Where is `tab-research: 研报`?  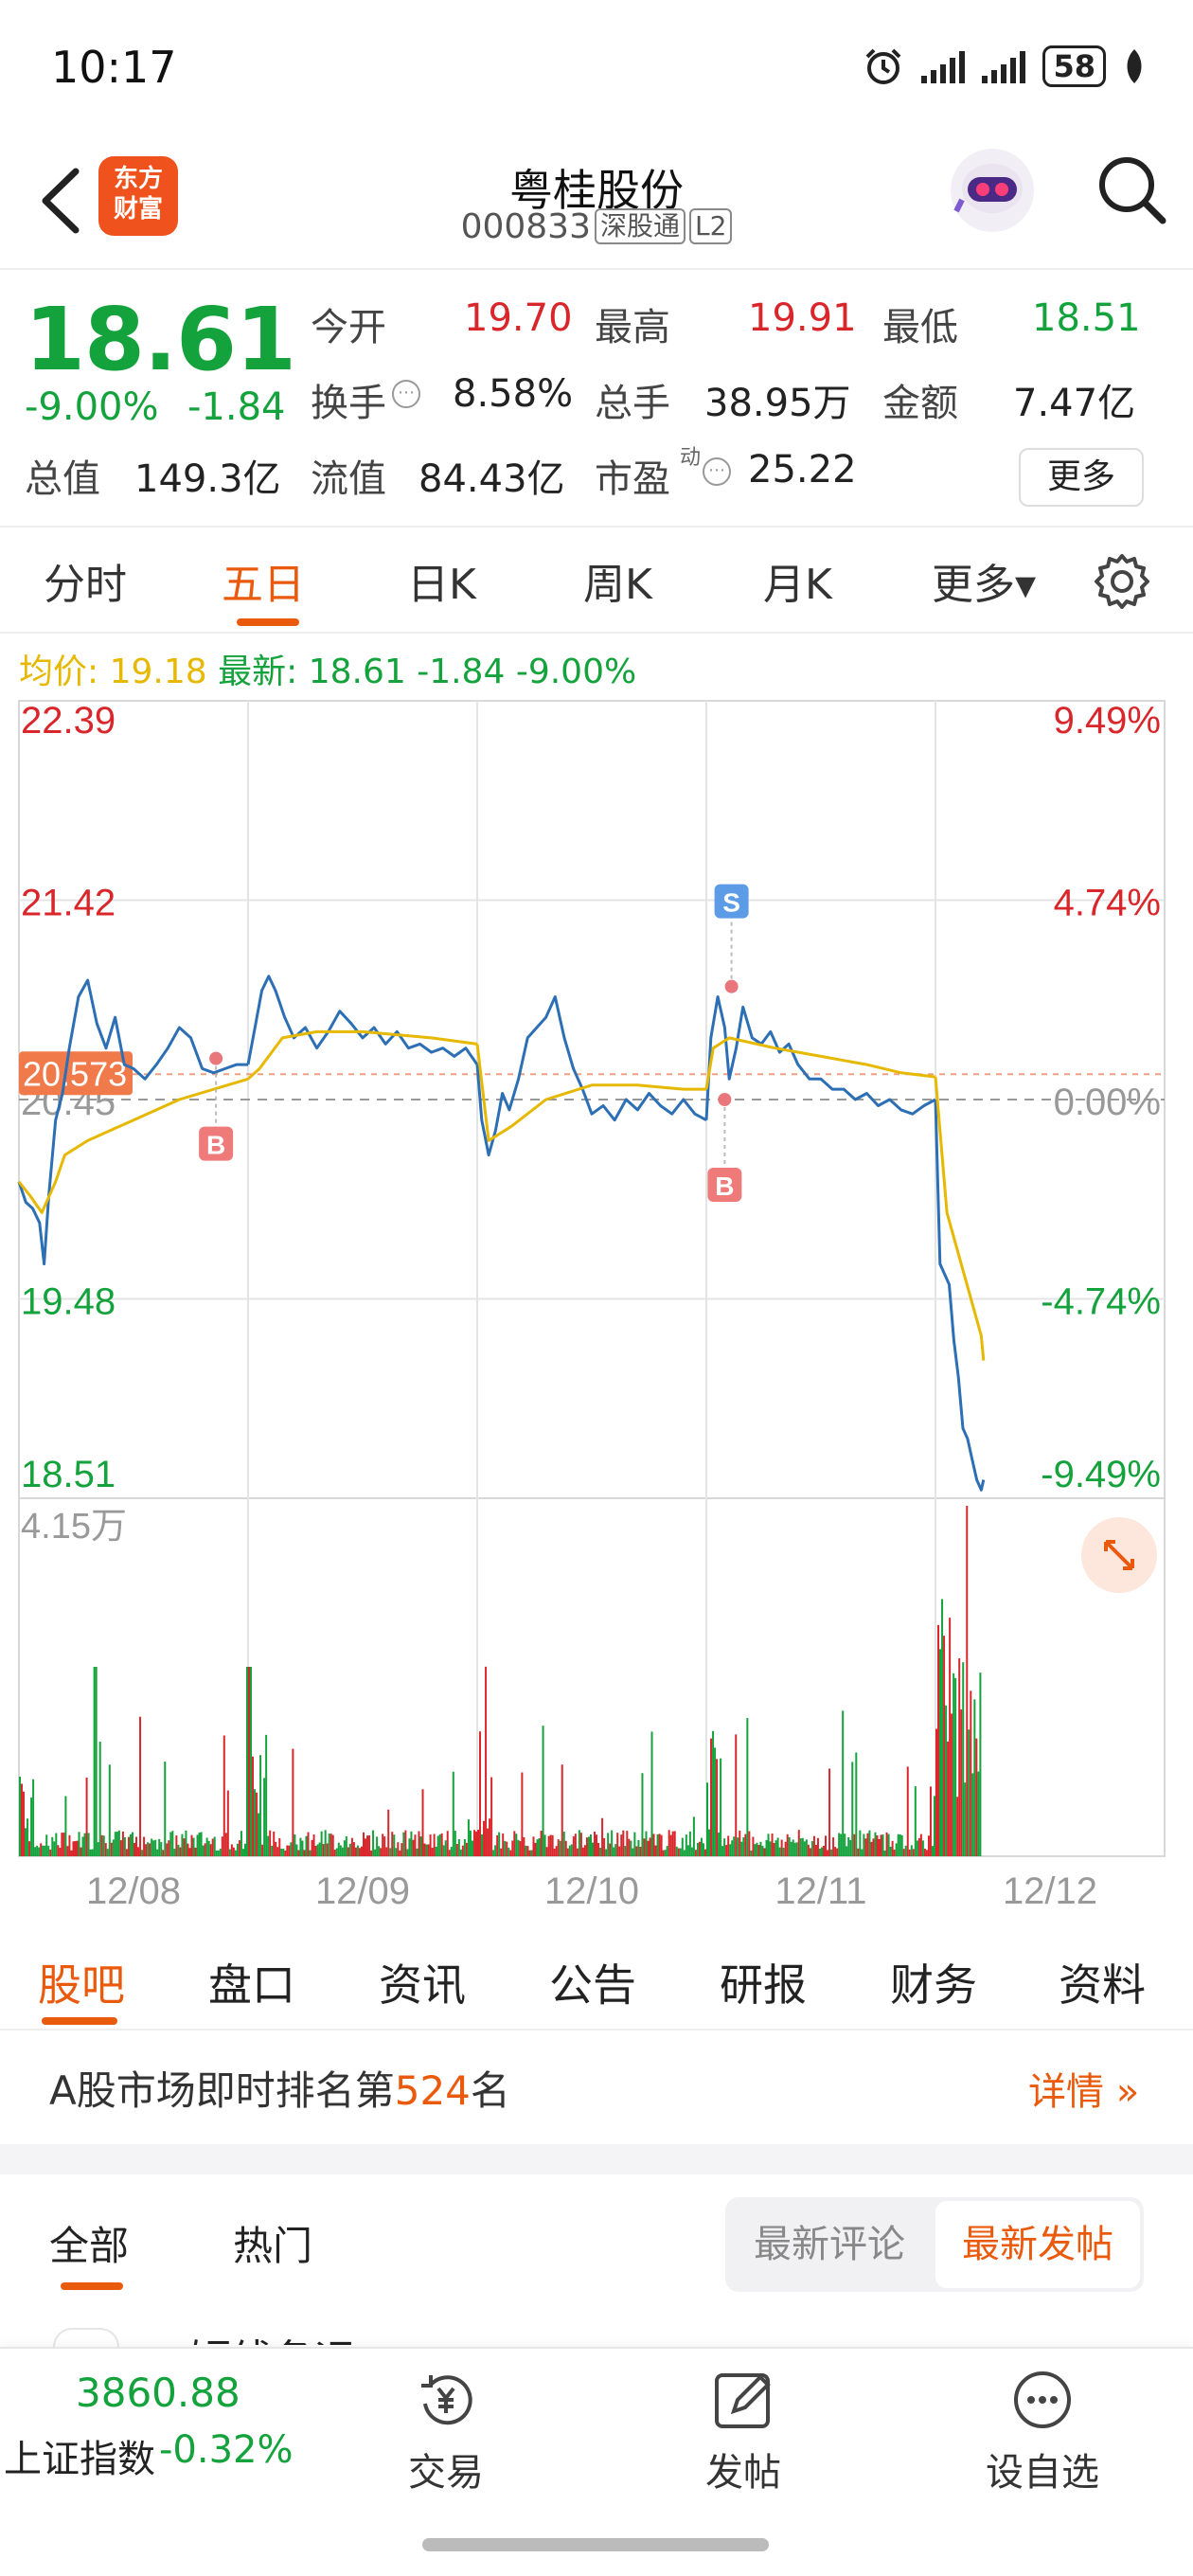 tab-research: 研报 is located at coordinates (763, 1985).